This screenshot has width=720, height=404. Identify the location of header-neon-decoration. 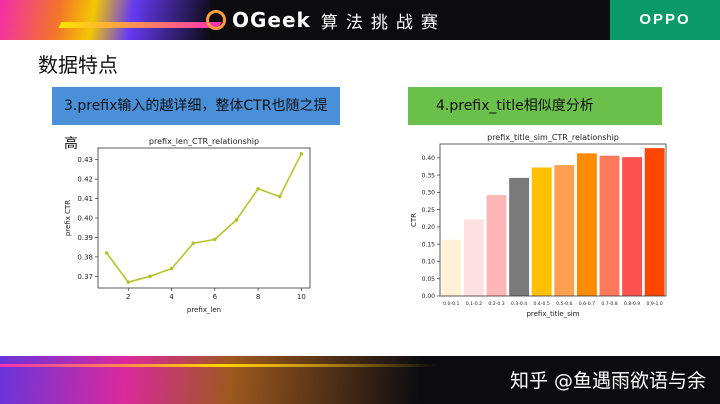
(105, 20).